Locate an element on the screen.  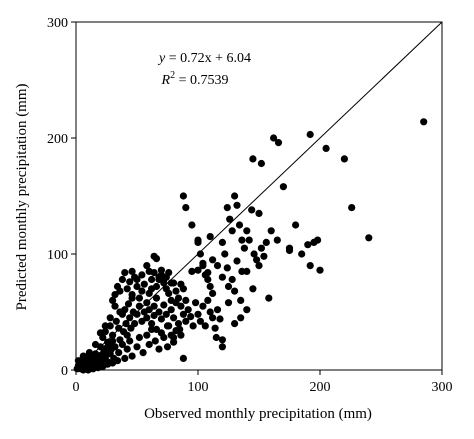
x-tick-label: 300 is located at coordinates (442, 387).